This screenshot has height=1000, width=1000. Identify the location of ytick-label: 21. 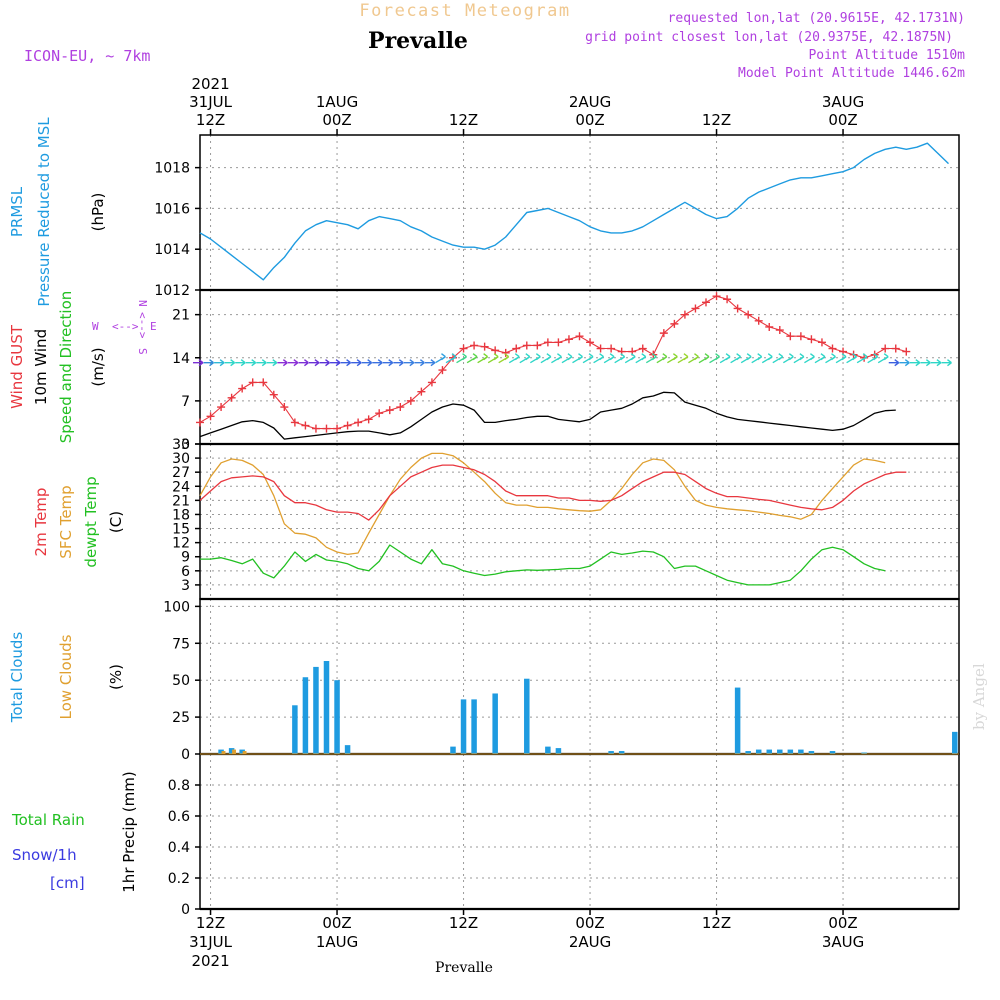
(181, 316).